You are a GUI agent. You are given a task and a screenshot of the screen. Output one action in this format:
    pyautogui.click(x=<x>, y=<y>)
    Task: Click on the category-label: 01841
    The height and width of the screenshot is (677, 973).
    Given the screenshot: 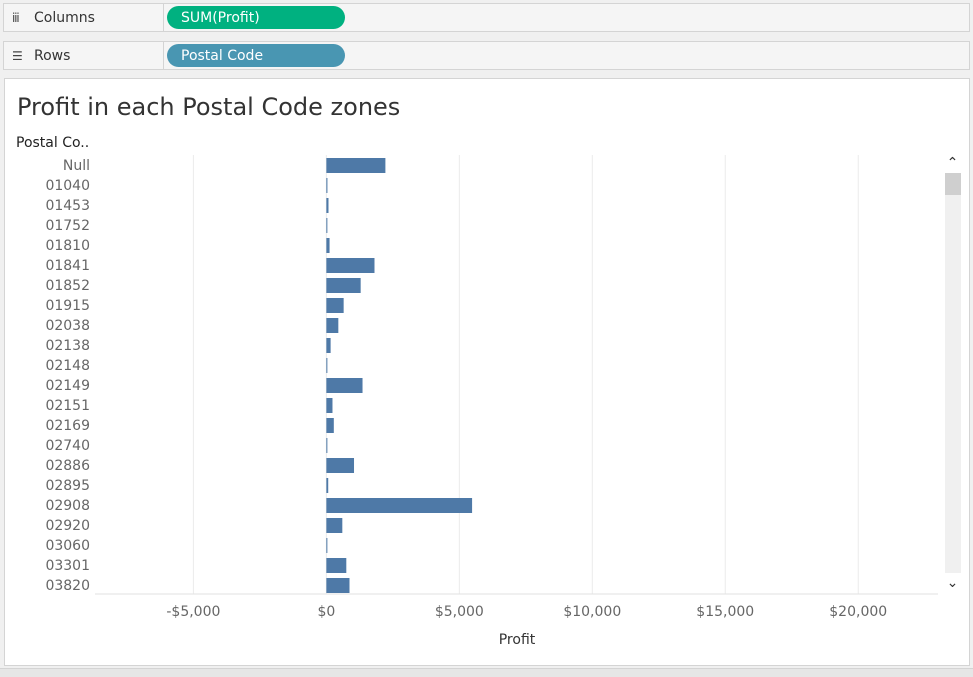 What is the action you would take?
    pyautogui.click(x=67, y=266)
    